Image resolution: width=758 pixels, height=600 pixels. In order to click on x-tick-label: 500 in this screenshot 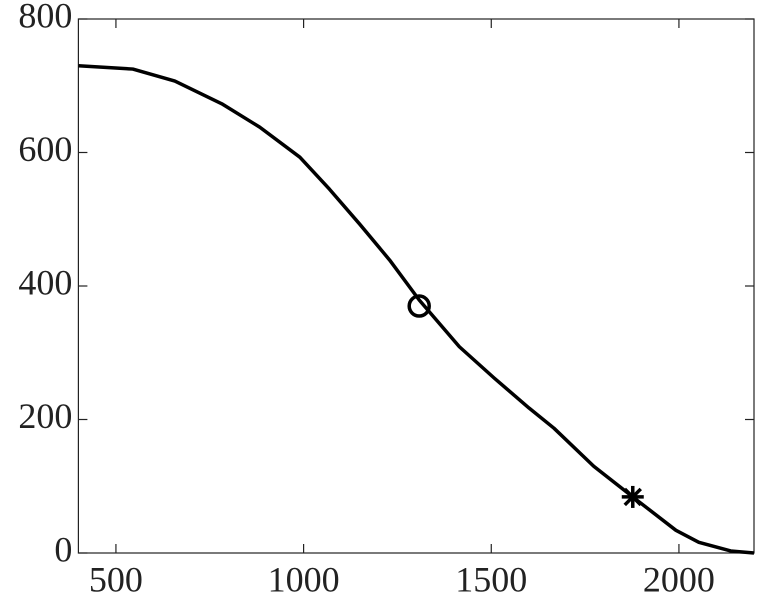, I will do `click(116, 579)`.